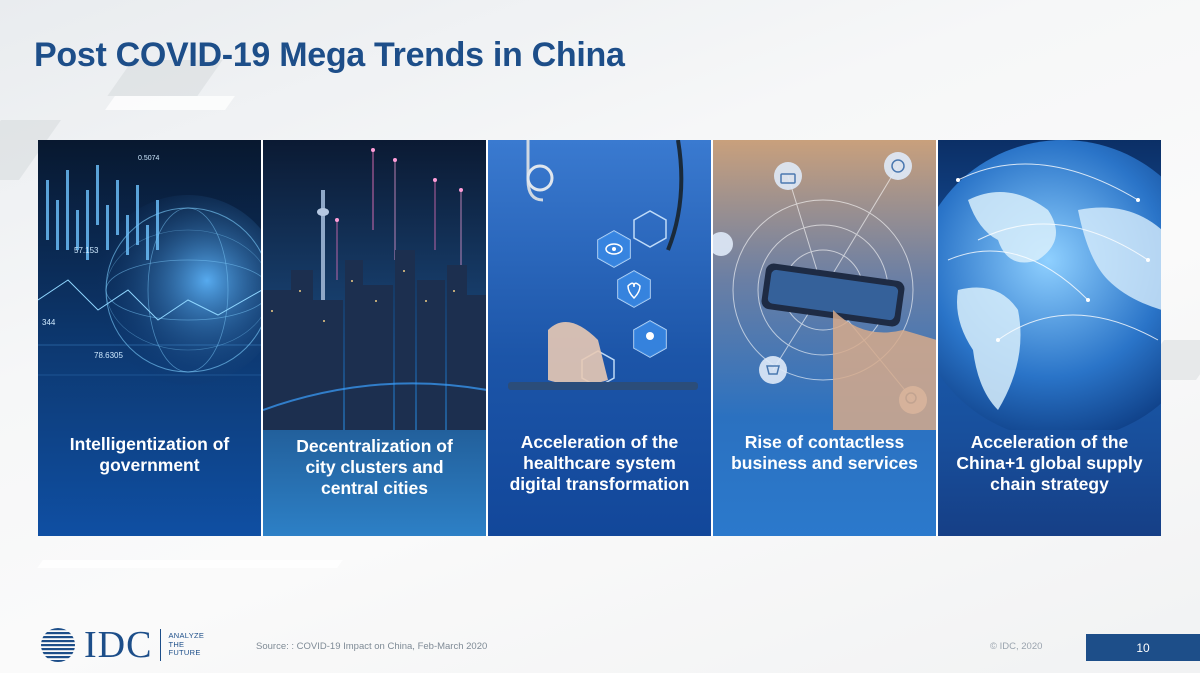  I want to click on smartphone-icon, so click(824, 291).